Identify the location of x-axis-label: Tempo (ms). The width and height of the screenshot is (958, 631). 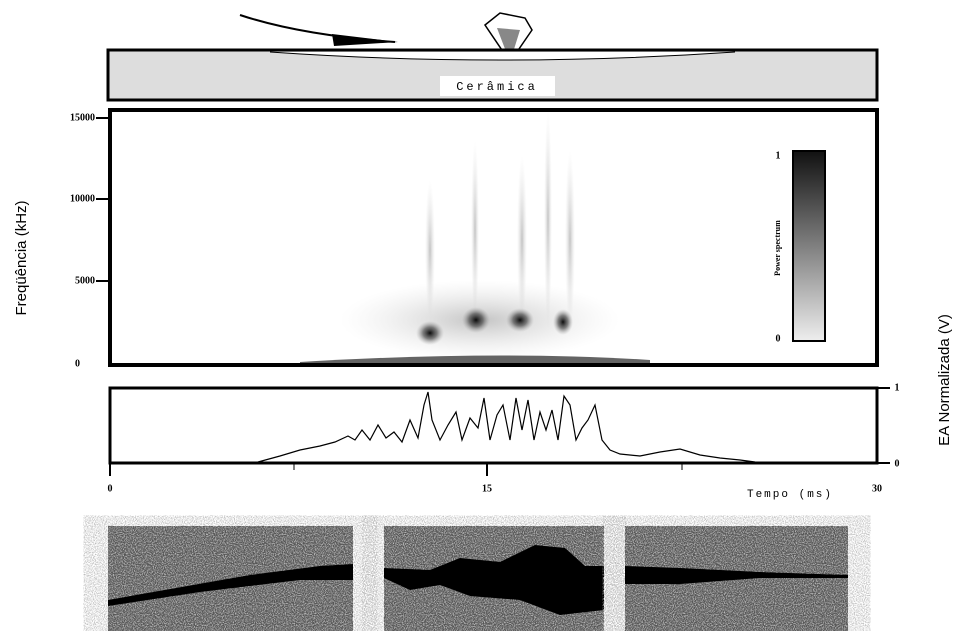
(790, 495).